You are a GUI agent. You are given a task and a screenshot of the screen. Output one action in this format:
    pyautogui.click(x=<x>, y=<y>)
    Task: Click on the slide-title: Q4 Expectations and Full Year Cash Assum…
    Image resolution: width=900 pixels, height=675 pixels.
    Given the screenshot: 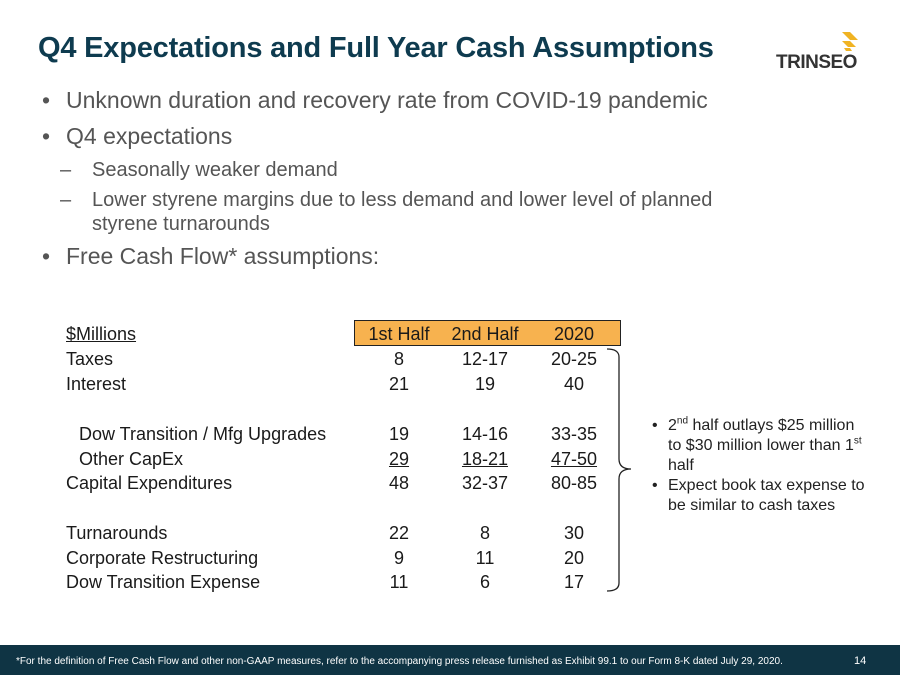 What is the action you would take?
    pyautogui.click(x=376, y=48)
    